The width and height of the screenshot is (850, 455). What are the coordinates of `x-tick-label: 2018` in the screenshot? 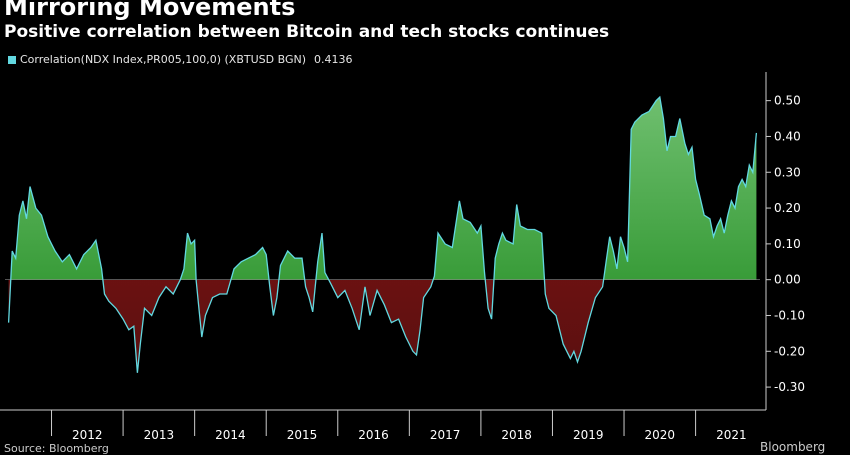 It's located at (516, 435).